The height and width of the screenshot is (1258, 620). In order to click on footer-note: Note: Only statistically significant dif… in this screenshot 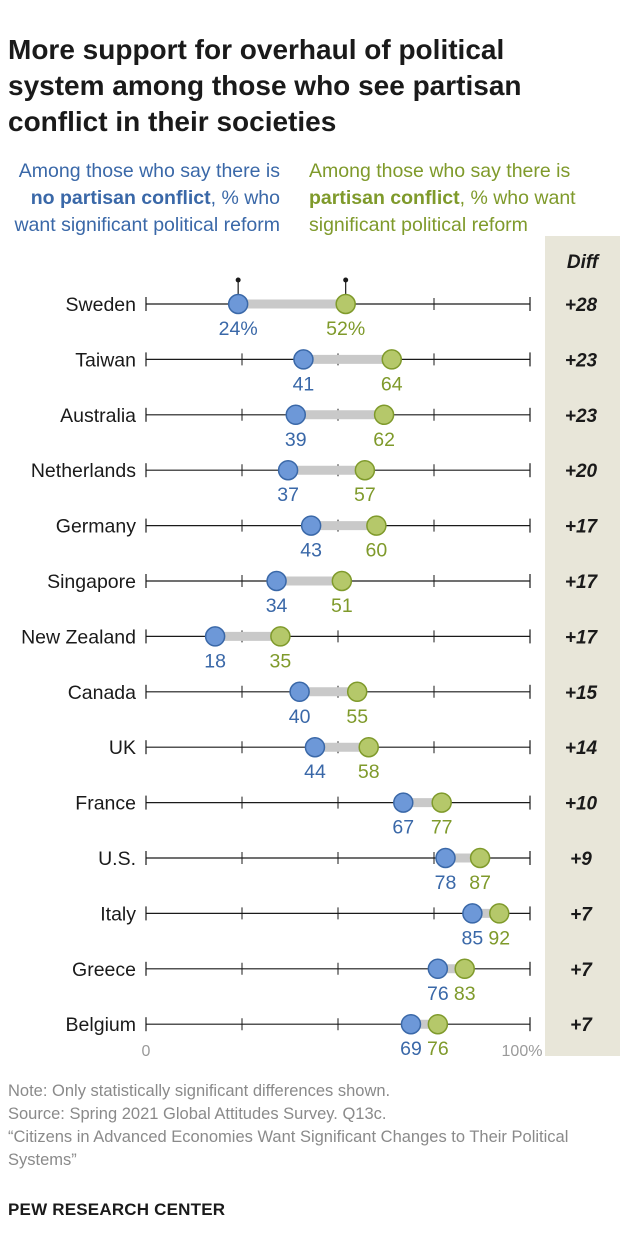, I will do `click(199, 1091)`.